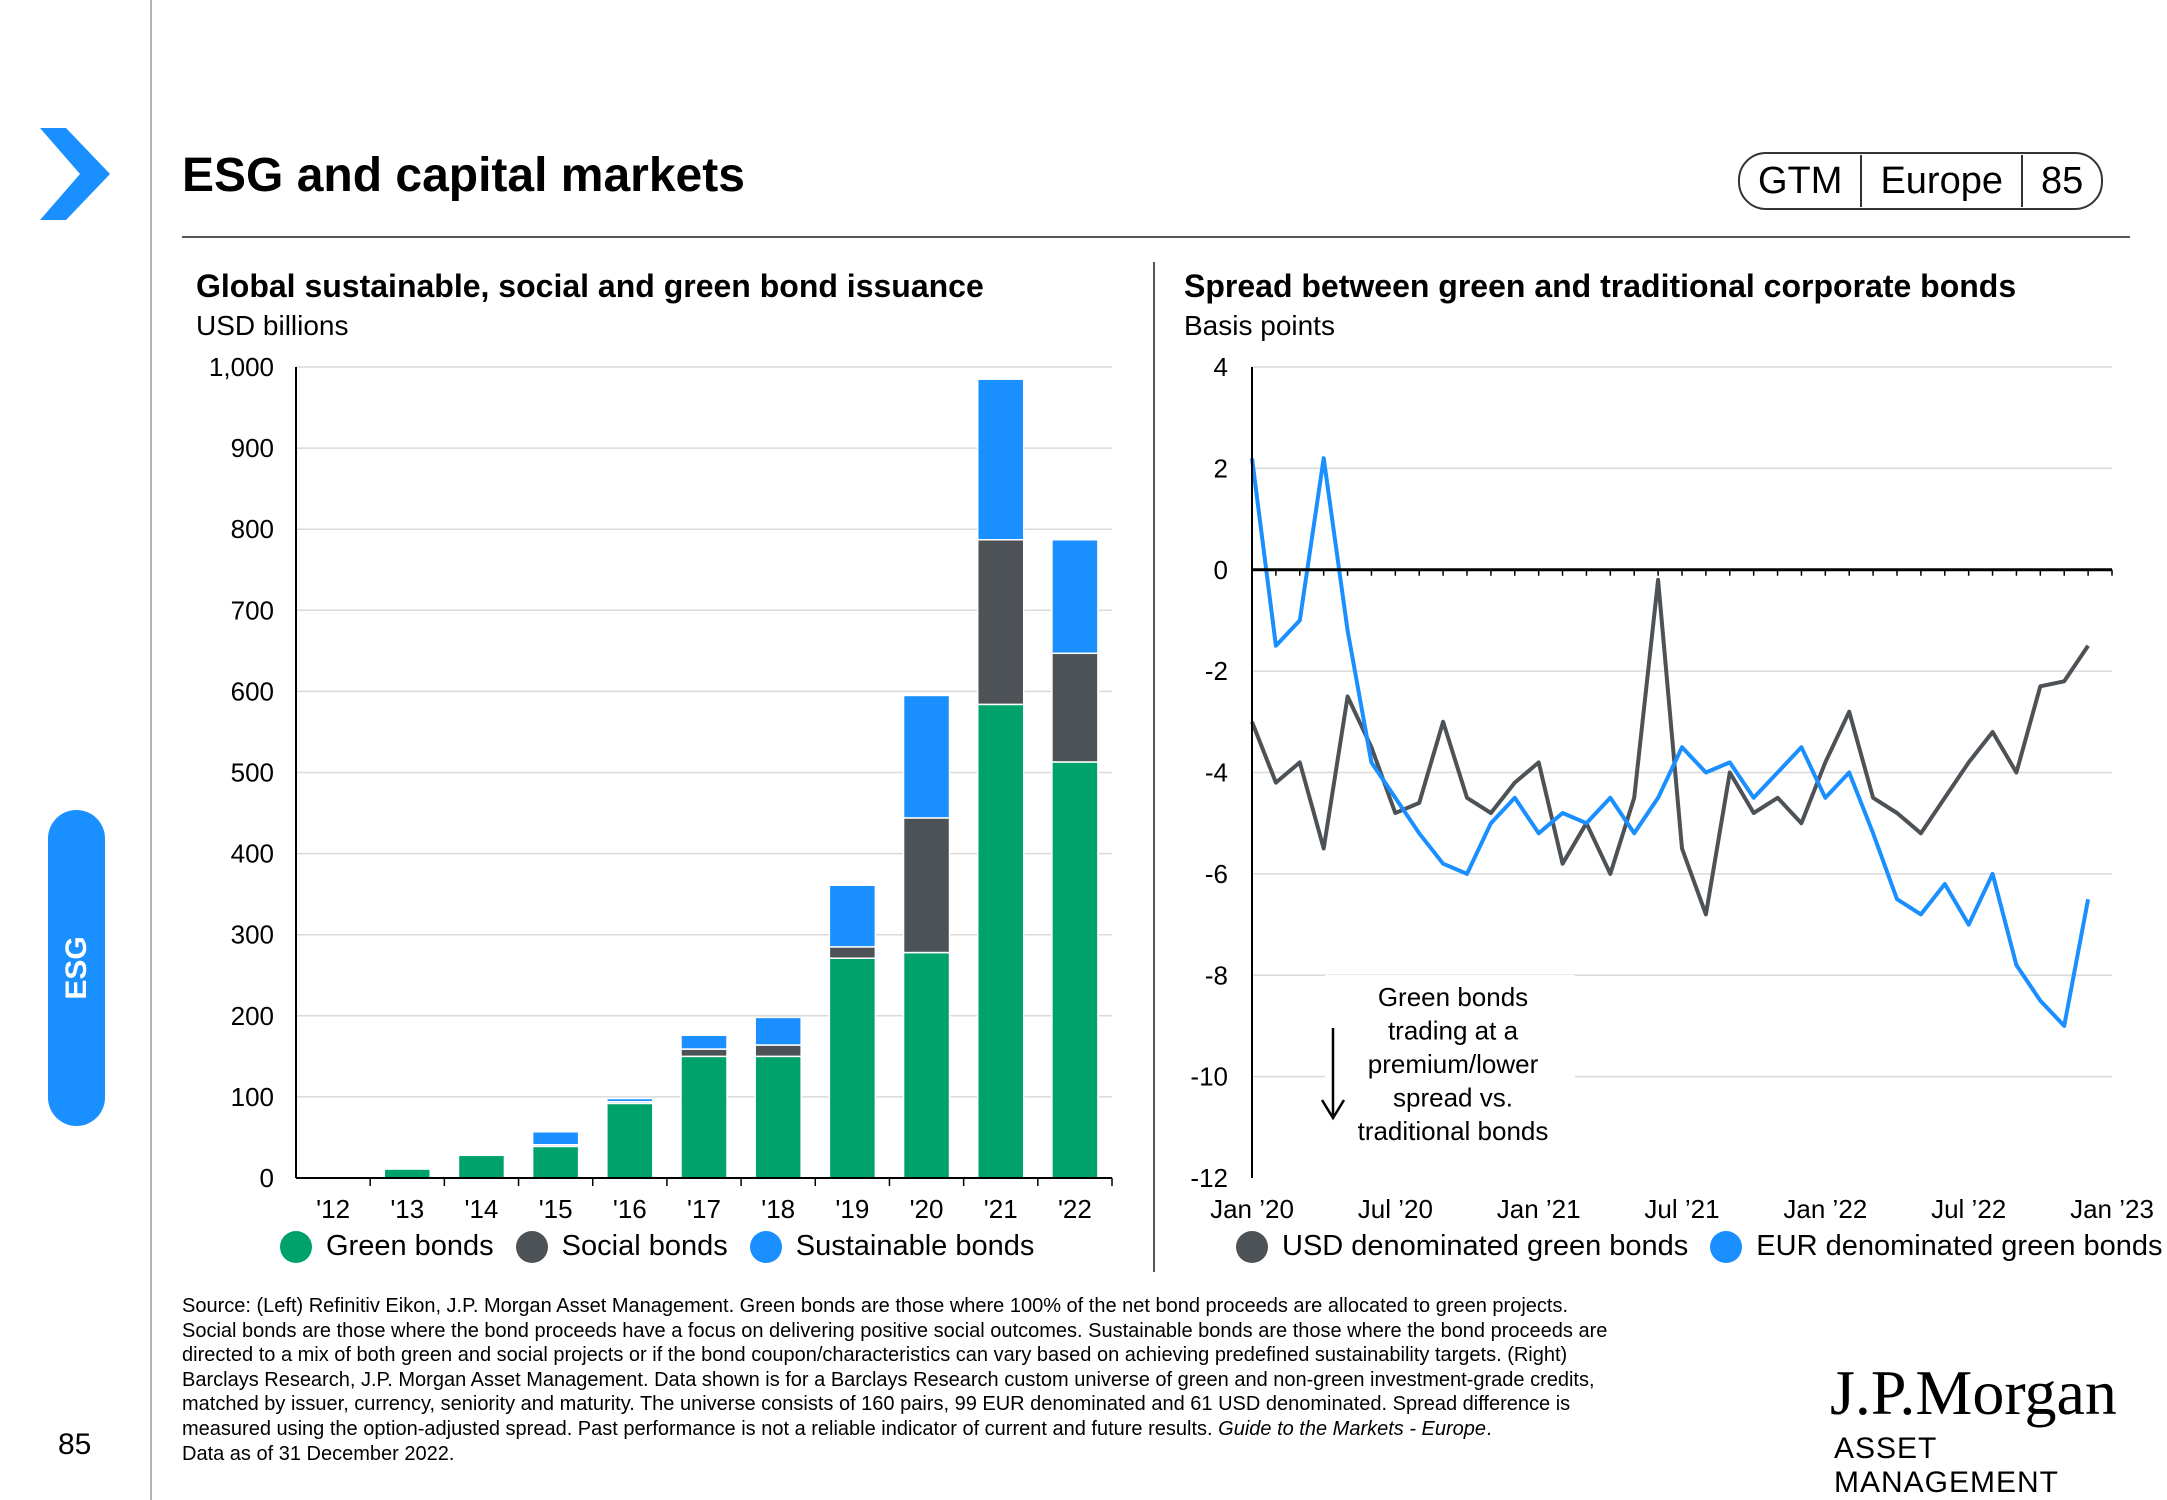 Image resolution: width=2167 pixels, height=1500 pixels. I want to click on annotation-line: Green bonds, so click(1453, 997).